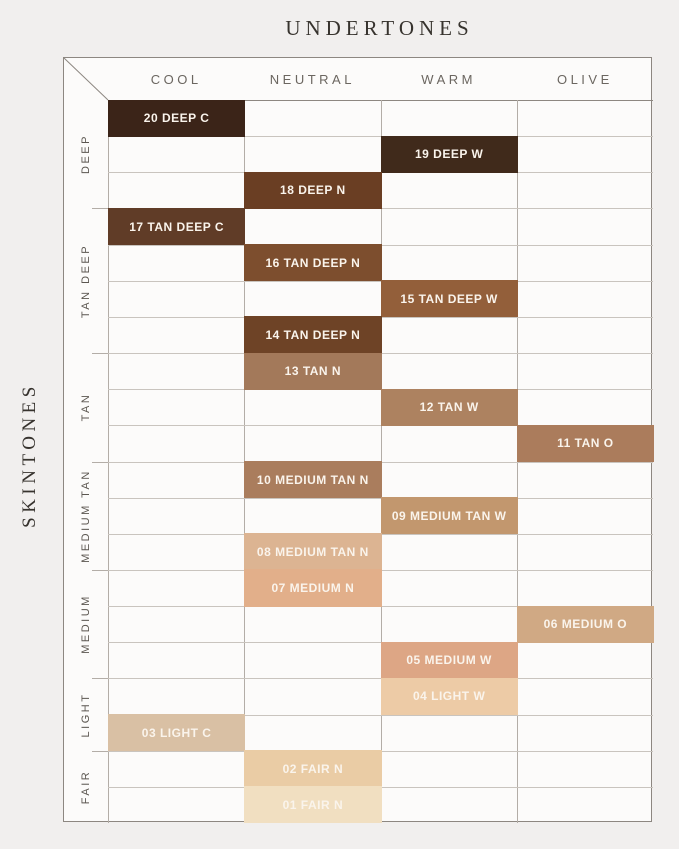 This screenshot has height=849, width=679. I want to click on shade-cell-07-medium-n: 07 MEDIUM N, so click(313, 588).